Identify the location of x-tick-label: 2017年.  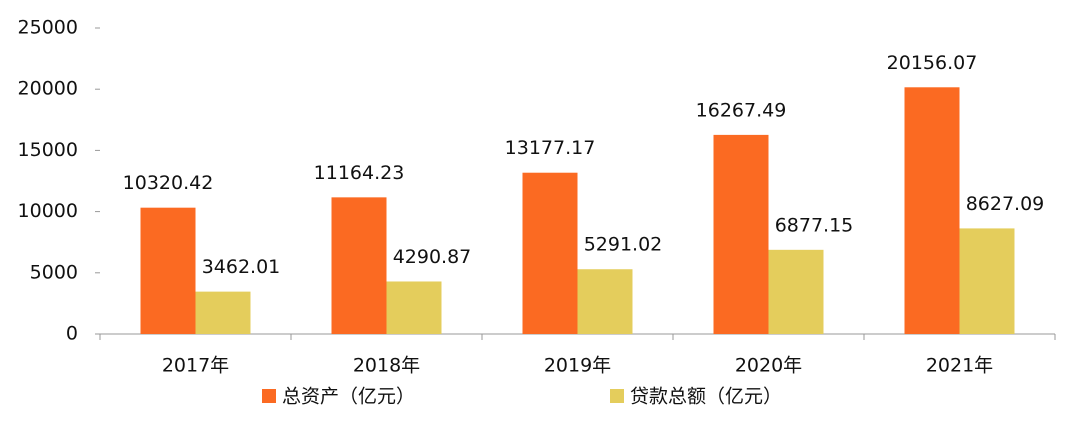
(195, 366).